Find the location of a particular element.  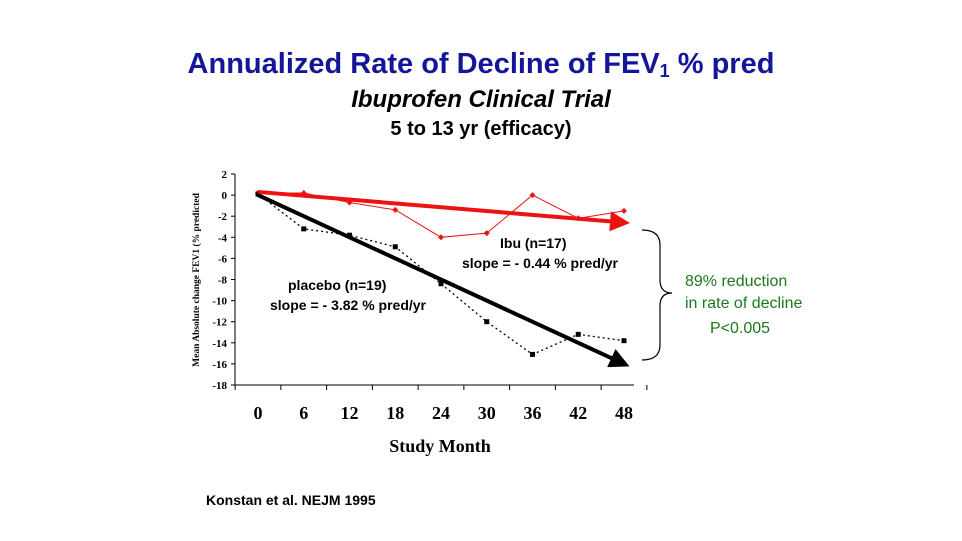

ibu-label: Ibu (n=17) is located at coordinates (533, 243).